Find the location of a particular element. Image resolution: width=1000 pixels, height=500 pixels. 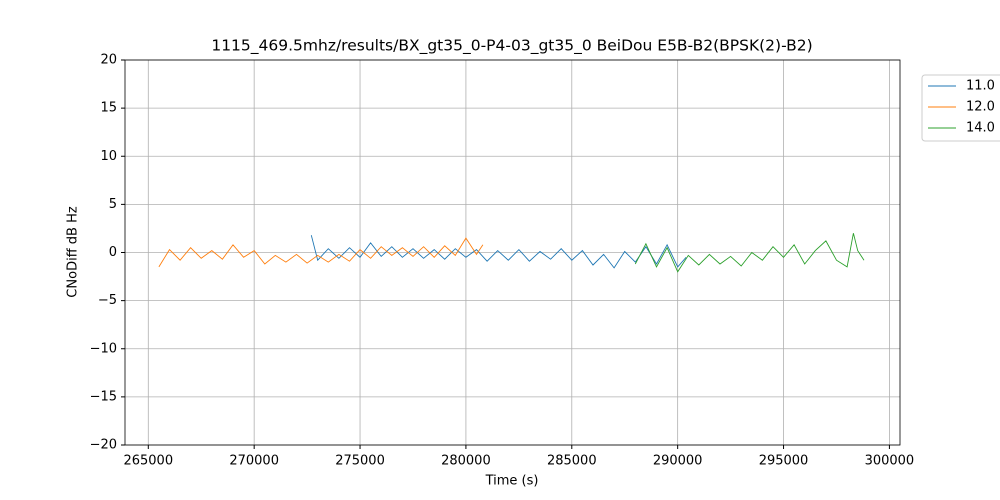

x-tick-label: 300000 is located at coordinates (890, 461).